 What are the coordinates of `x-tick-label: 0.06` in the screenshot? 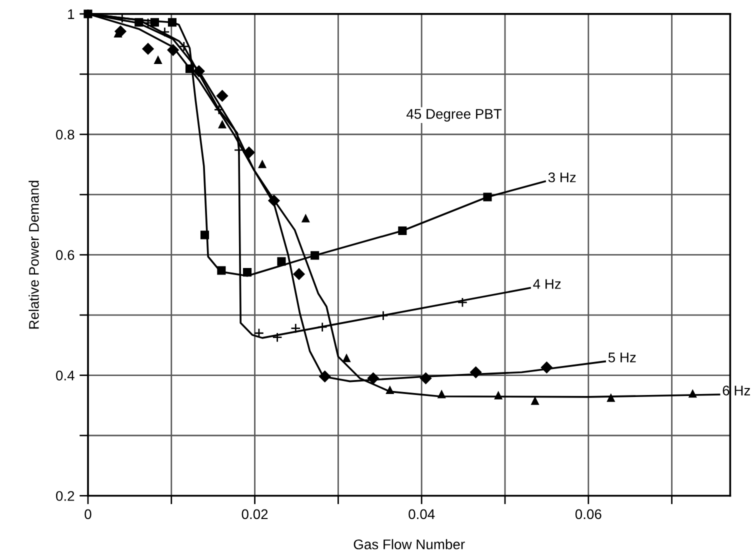 It's located at (588, 514).